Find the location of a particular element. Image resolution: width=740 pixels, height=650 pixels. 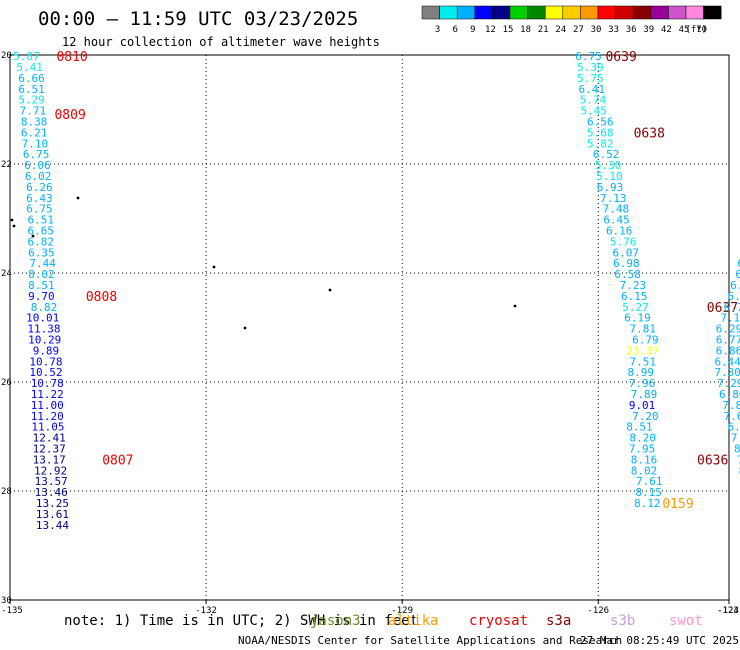

wave-height-value: 6.56 is located at coordinates (600, 121).